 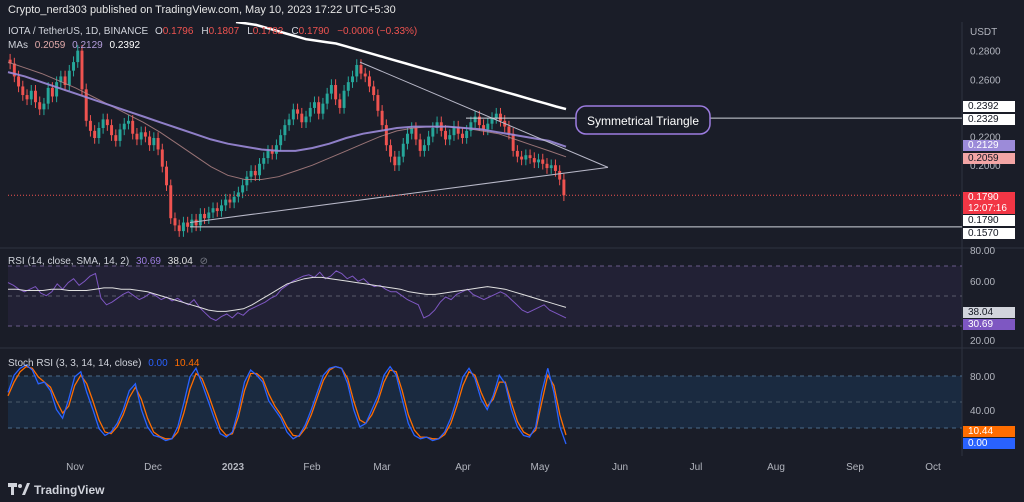 I want to click on ma100-line, so click(x=287, y=111).